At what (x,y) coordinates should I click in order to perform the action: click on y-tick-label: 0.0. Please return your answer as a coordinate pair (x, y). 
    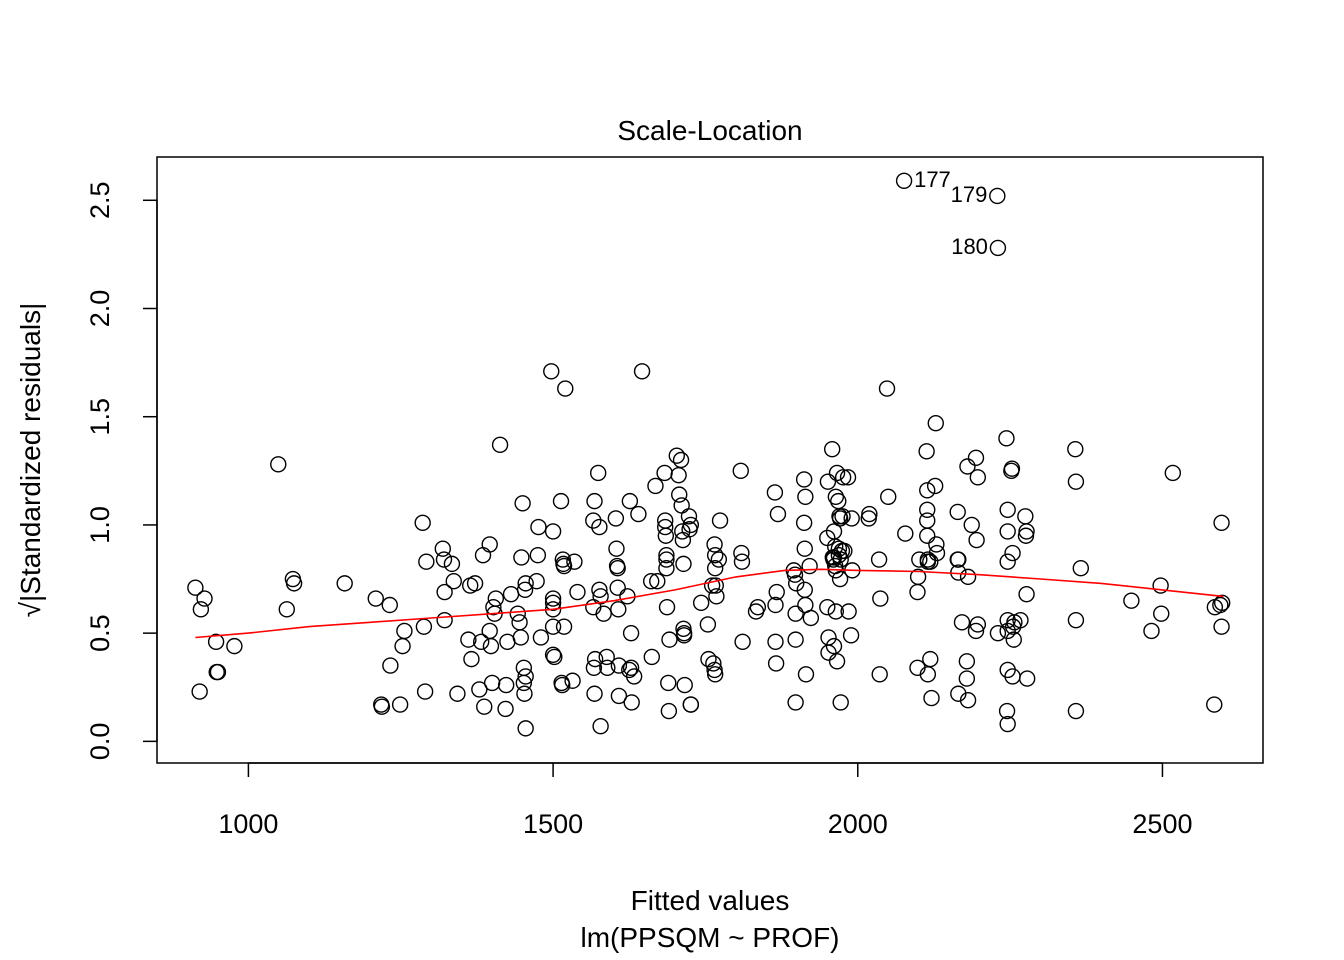
    Looking at the image, I should click on (100, 742).